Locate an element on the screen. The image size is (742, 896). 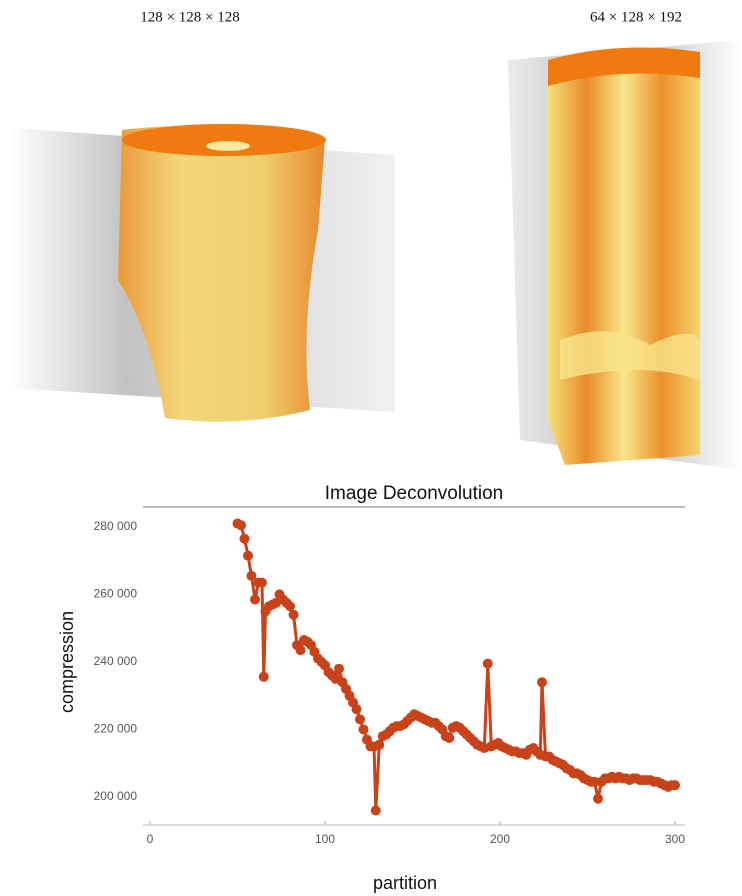
x-tick-label: 100 is located at coordinates (325, 839).